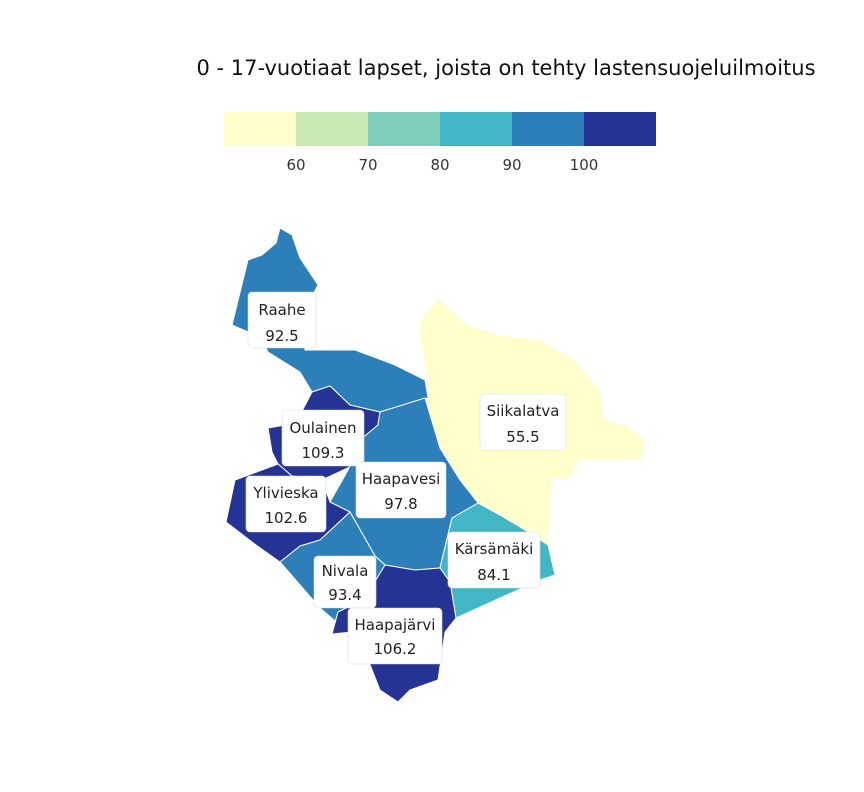 The width and height of the screenshot is (864, 792). What do you see at coordinates (286, 518) in the screenshot?
I see `region-value: 102.6` at bounding box center [286, 518].